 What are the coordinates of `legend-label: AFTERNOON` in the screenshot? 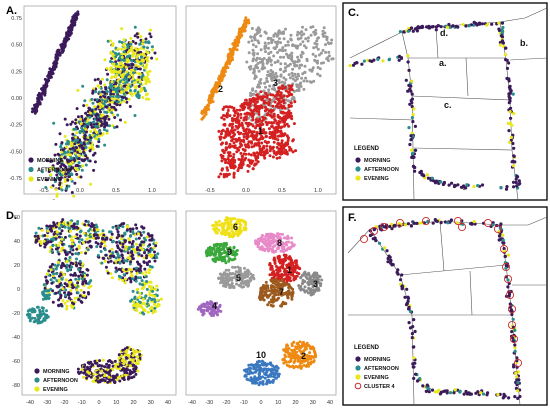 It's located at (381, 170).